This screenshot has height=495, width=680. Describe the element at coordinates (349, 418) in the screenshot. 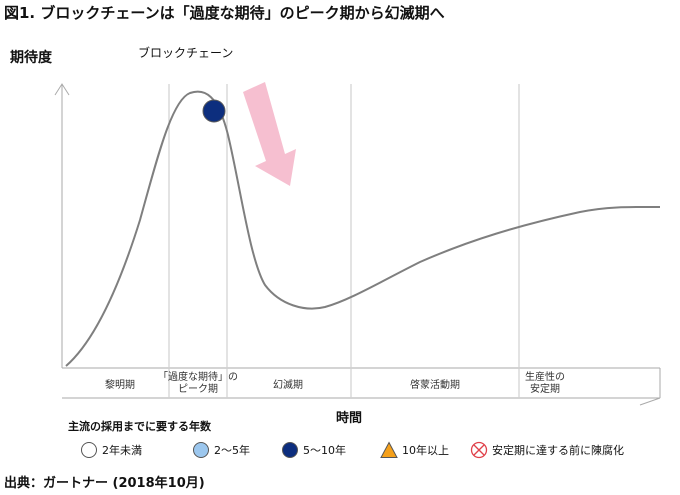

I see `x-axis-label: 時間` at that location.